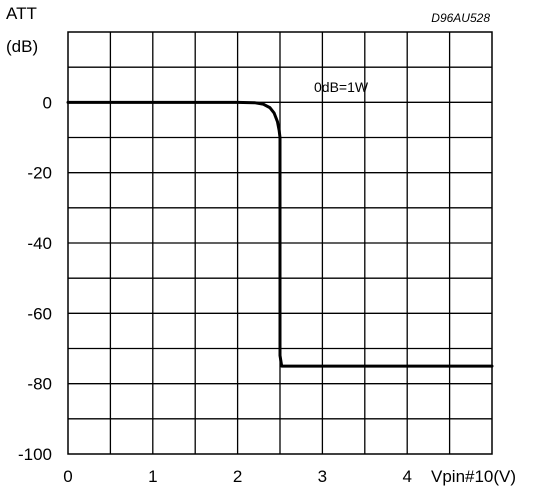 The width and height of the screenshot is (544, 500). Describe the element at coordinates (39, 243) in the screenshot. I see `y-tick-label: -40` at that location.